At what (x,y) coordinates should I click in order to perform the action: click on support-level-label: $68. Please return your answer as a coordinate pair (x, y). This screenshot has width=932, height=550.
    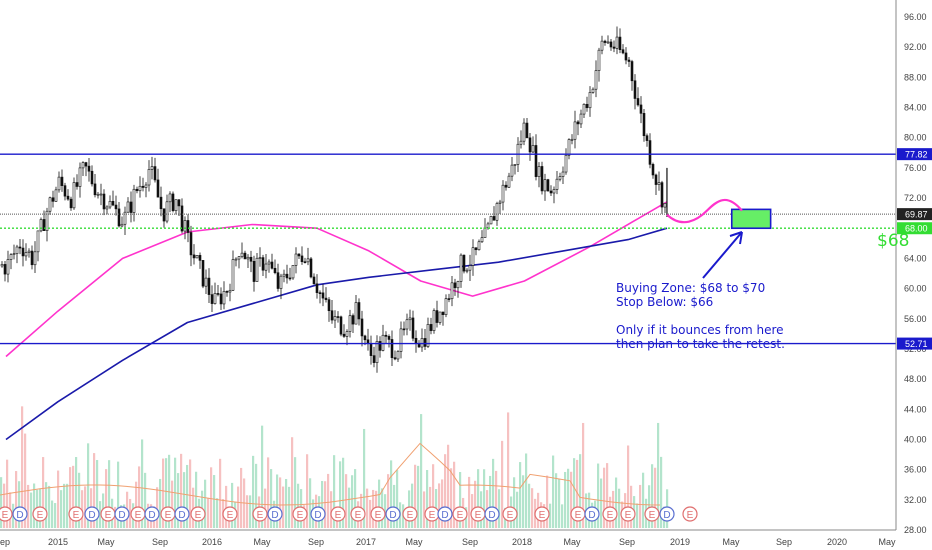
    Looking at the image, I should click on (893, 241).